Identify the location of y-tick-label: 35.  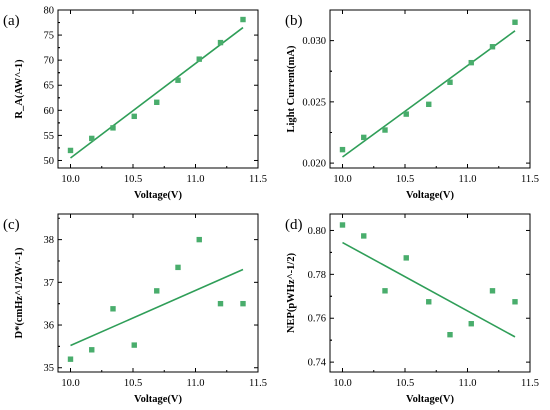
(49, 368).